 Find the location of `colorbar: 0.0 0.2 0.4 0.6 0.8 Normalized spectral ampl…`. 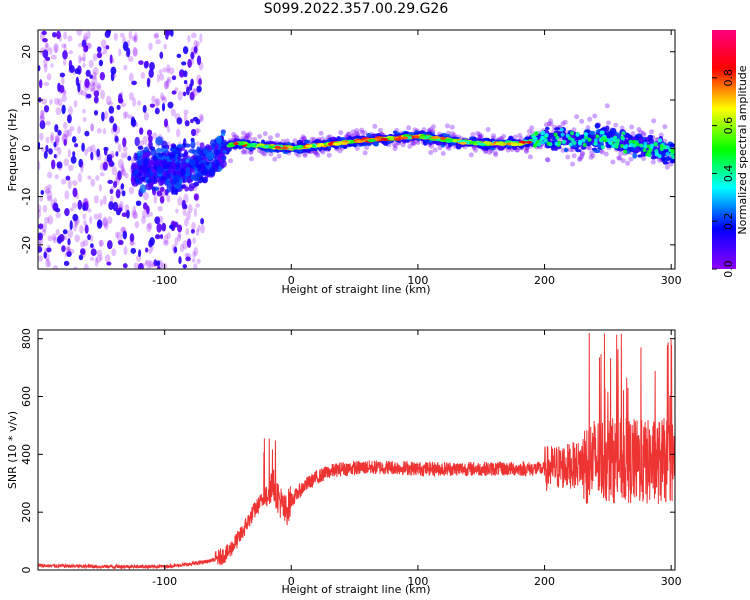

colorbar: 0.0 0.2 0.4 0.6 0.8 Normalized spectral ampl… is located at coordinates (730, 154).